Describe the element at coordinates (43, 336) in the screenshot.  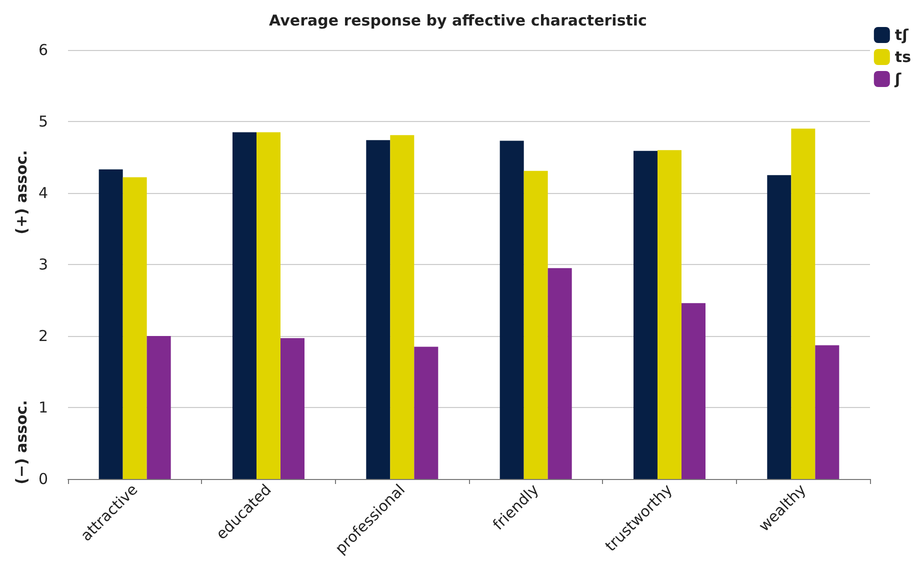
I see `y-tick-label: 2` at that location.